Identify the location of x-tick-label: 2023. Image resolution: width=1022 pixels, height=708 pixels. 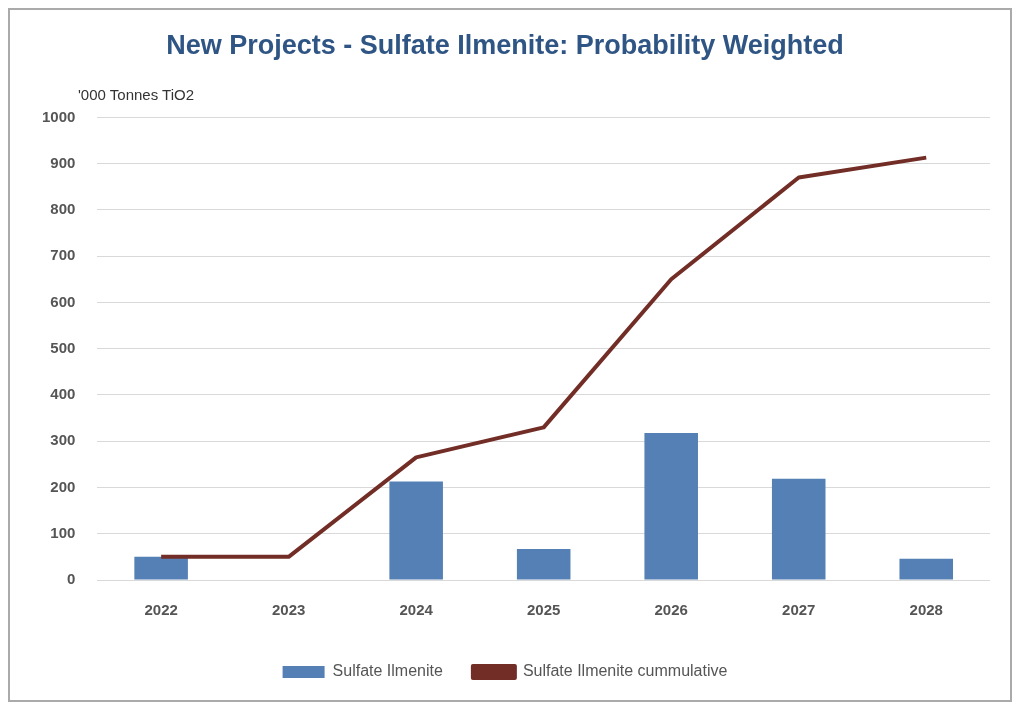
(288, 610).